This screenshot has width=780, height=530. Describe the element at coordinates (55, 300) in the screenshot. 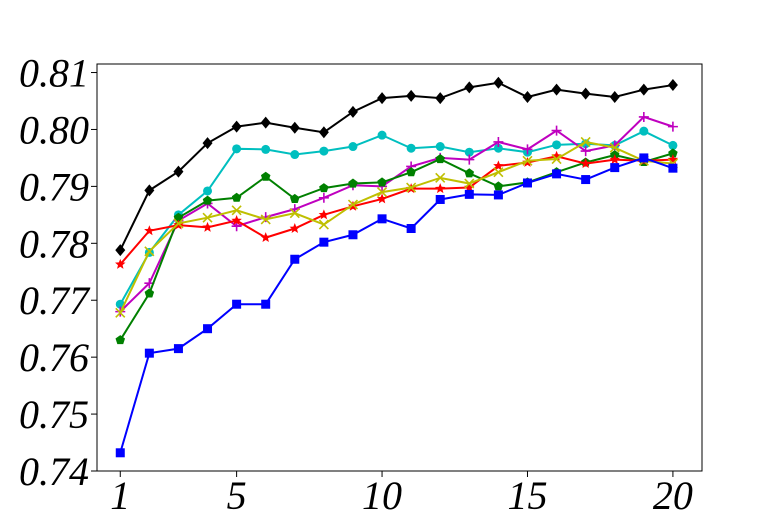

I see `y-tick-label: 0.77` at that location.